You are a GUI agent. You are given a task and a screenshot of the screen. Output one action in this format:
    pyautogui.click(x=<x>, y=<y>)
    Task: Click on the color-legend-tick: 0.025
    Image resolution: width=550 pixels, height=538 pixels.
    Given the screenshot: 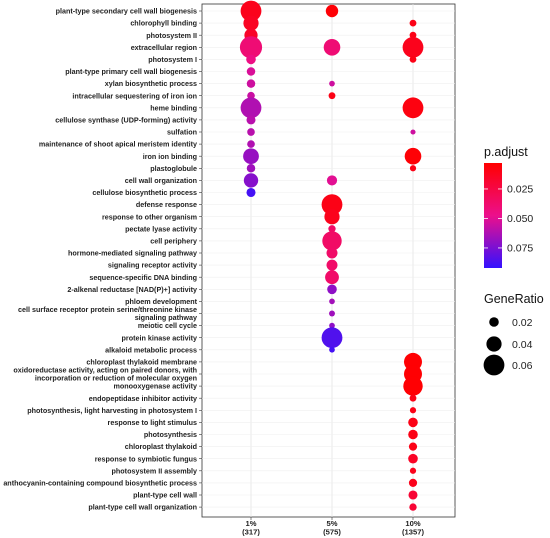 What is the action you would take?
    pyautogui.click(x=520, y=190)
    